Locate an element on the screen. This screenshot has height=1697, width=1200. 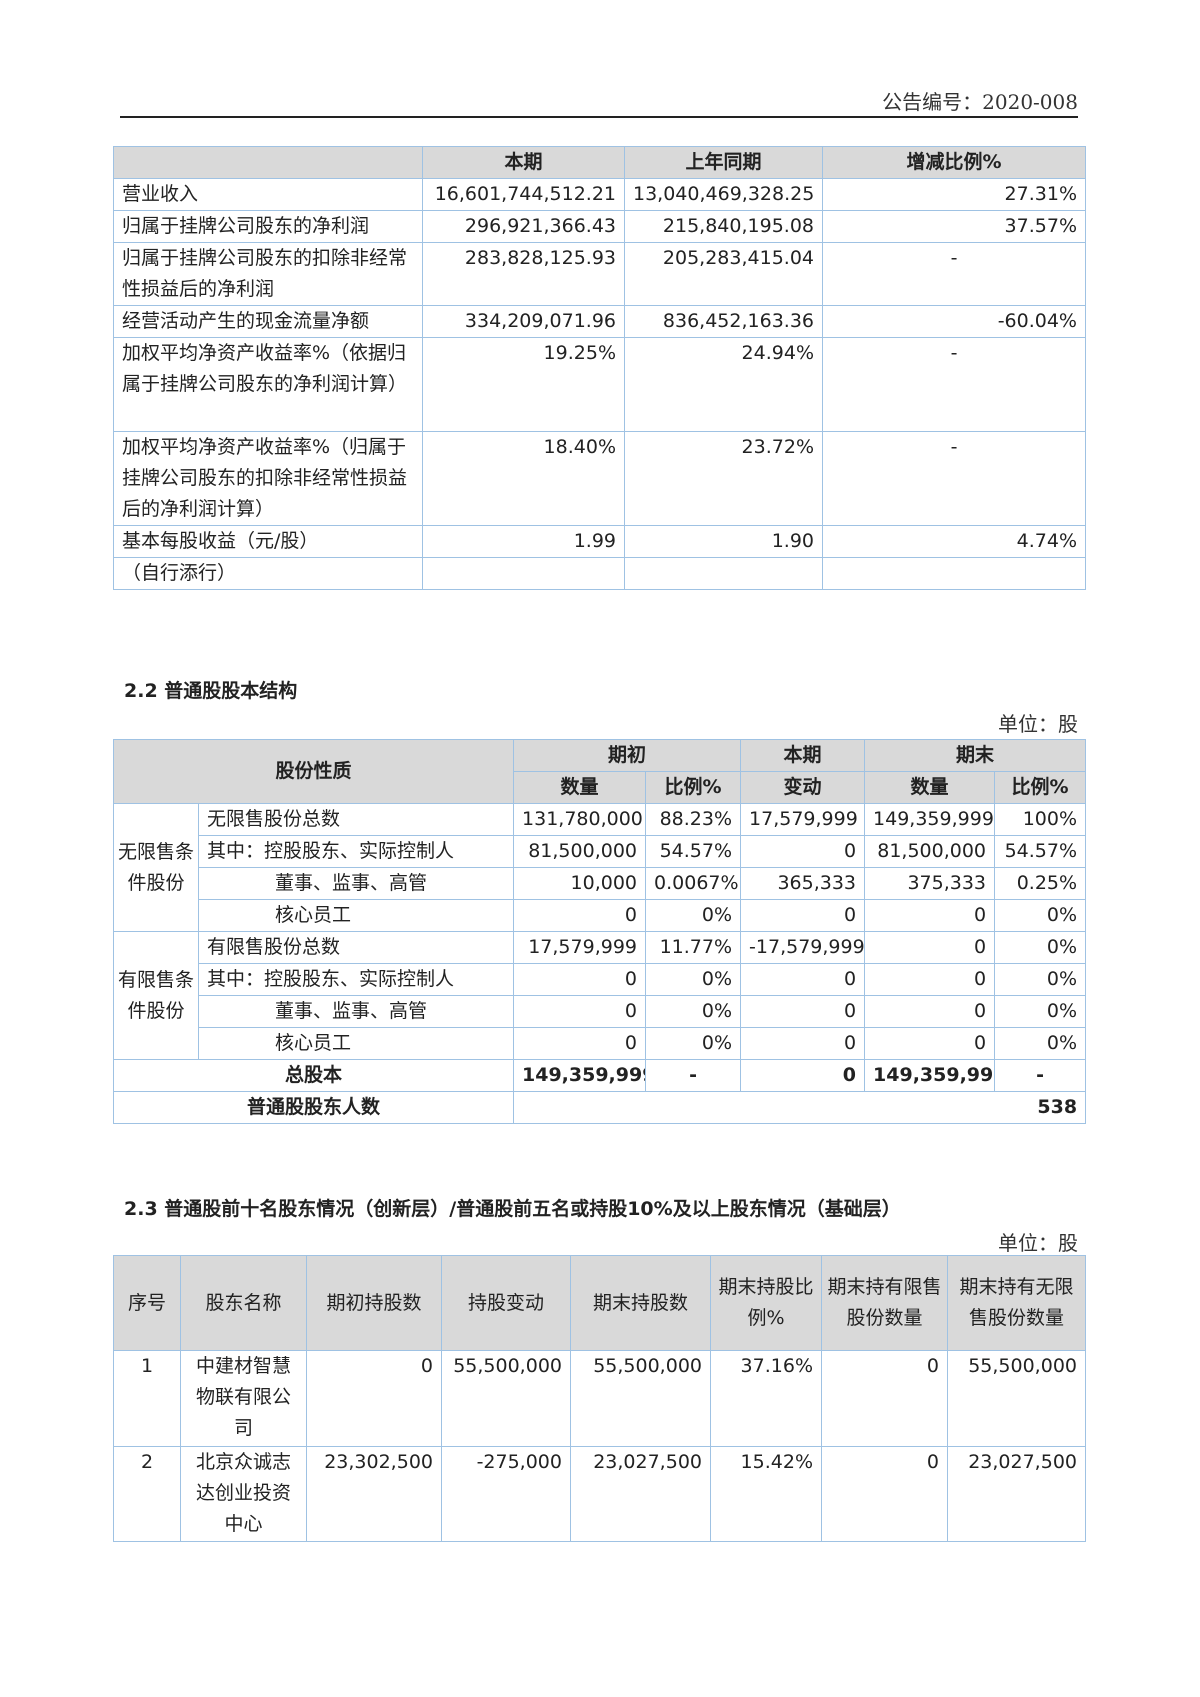
value-cell: 13,040,469,328.25 is located at coordinates (723, 194).